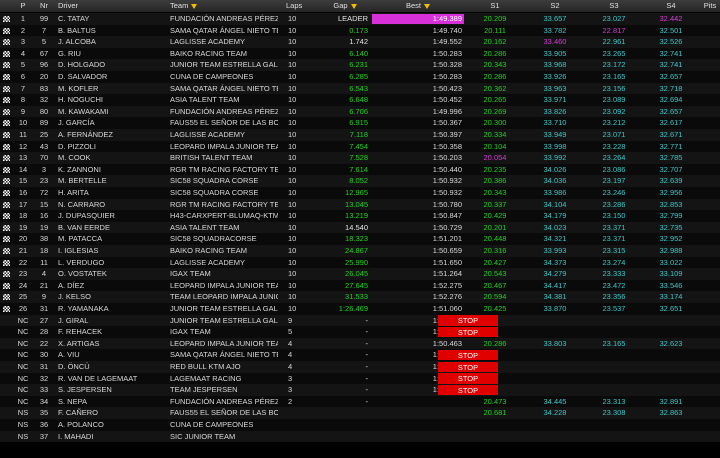  What do you see at coordinates (85, 390) in the screenshot?
I see `driver-name-cell: S. JESPERSEN` at bounding box center [85, 390].